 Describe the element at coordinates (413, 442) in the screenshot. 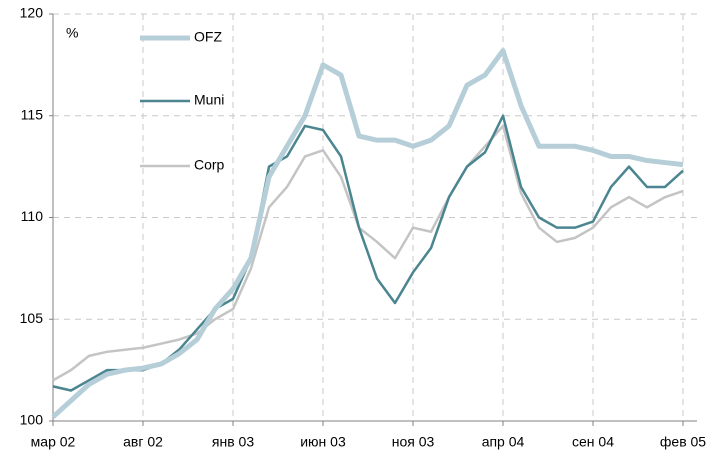

I see `x-tick-label: ноя 03` at that location.